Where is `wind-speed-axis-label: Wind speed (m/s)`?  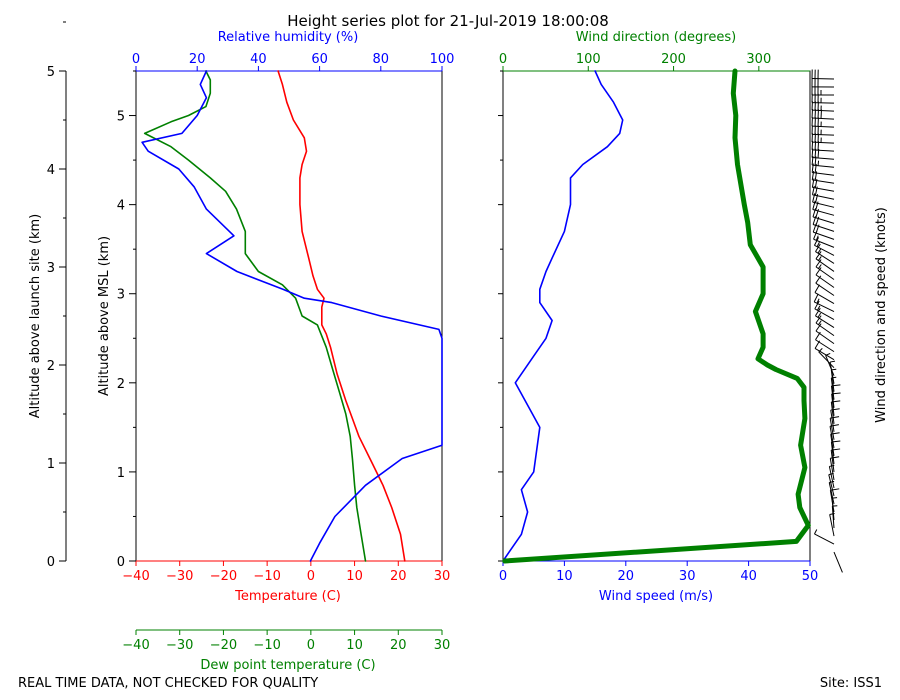
wind-speed-axis-label: Wind speed (m/s) is located at coordinates (656, 596).